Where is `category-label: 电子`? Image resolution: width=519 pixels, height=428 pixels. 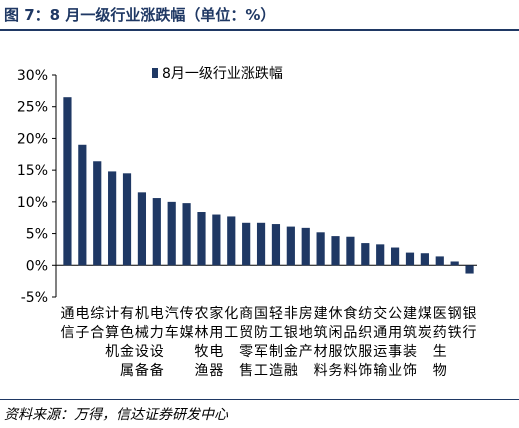
category-label: 电子 is located at coordinates (82, 323).